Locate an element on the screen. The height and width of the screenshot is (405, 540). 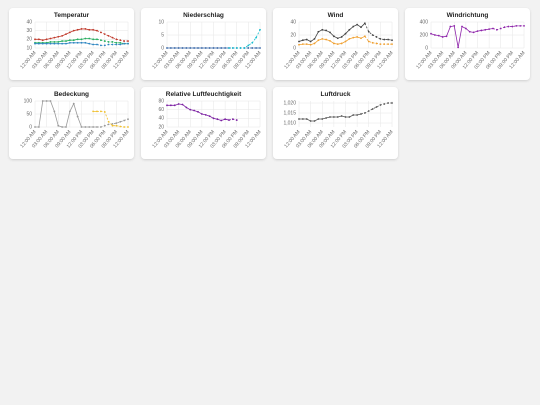
y-tick-label: 50 is located at coordinates (29, 114).